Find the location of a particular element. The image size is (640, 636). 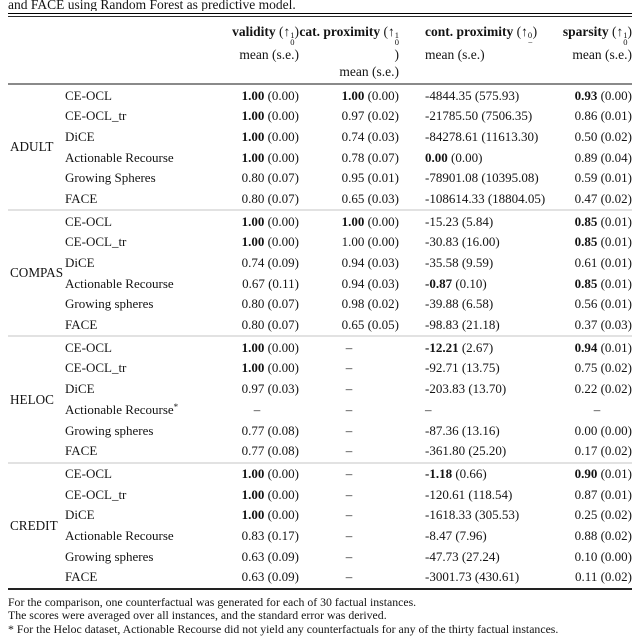

metric-cell: -203.83 (13.70) is located at coordinates (480, 389).